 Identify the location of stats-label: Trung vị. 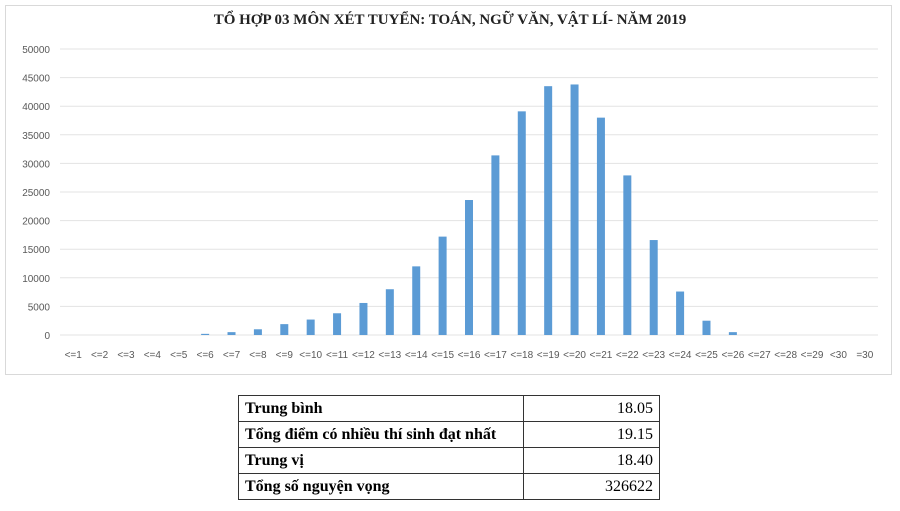
(381, 460).